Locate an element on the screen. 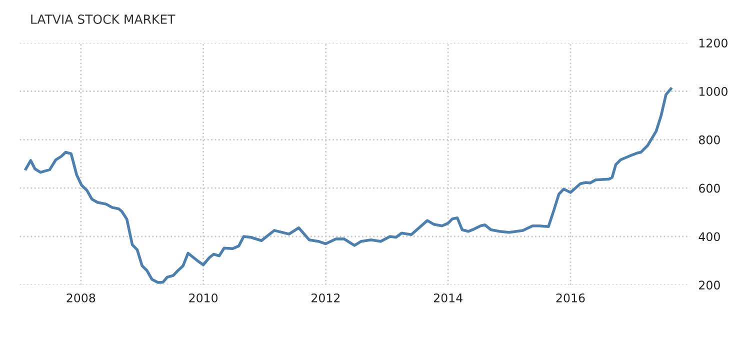 This screenshot has width=730, height=340. x-tick-label: 2016 is located at coordinates (570, 297).